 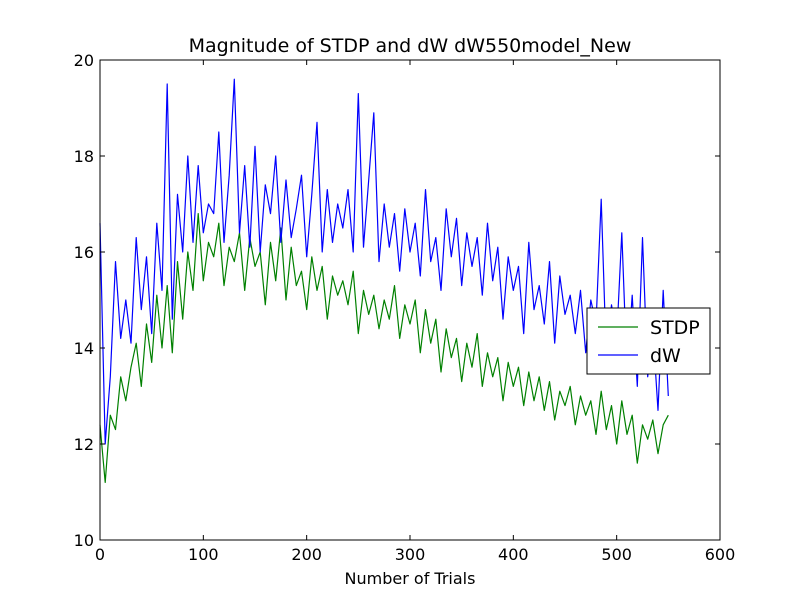 I want to click on y-tick-label: 20, so click(x=84, y=60).